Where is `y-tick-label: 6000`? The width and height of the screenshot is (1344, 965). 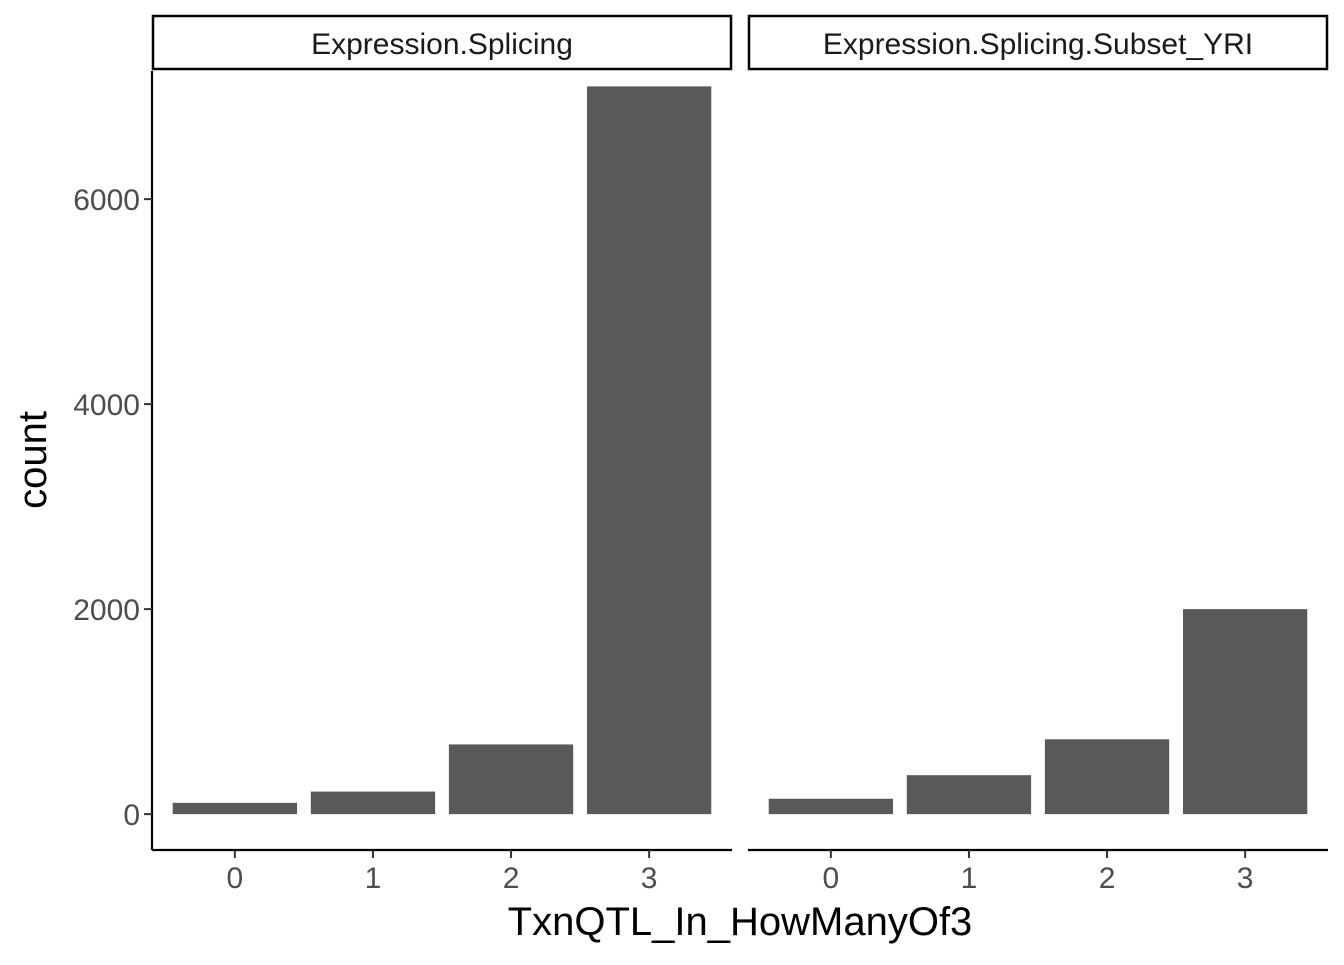
y-tick-label: 6000 is located at coordinates (106, 200).